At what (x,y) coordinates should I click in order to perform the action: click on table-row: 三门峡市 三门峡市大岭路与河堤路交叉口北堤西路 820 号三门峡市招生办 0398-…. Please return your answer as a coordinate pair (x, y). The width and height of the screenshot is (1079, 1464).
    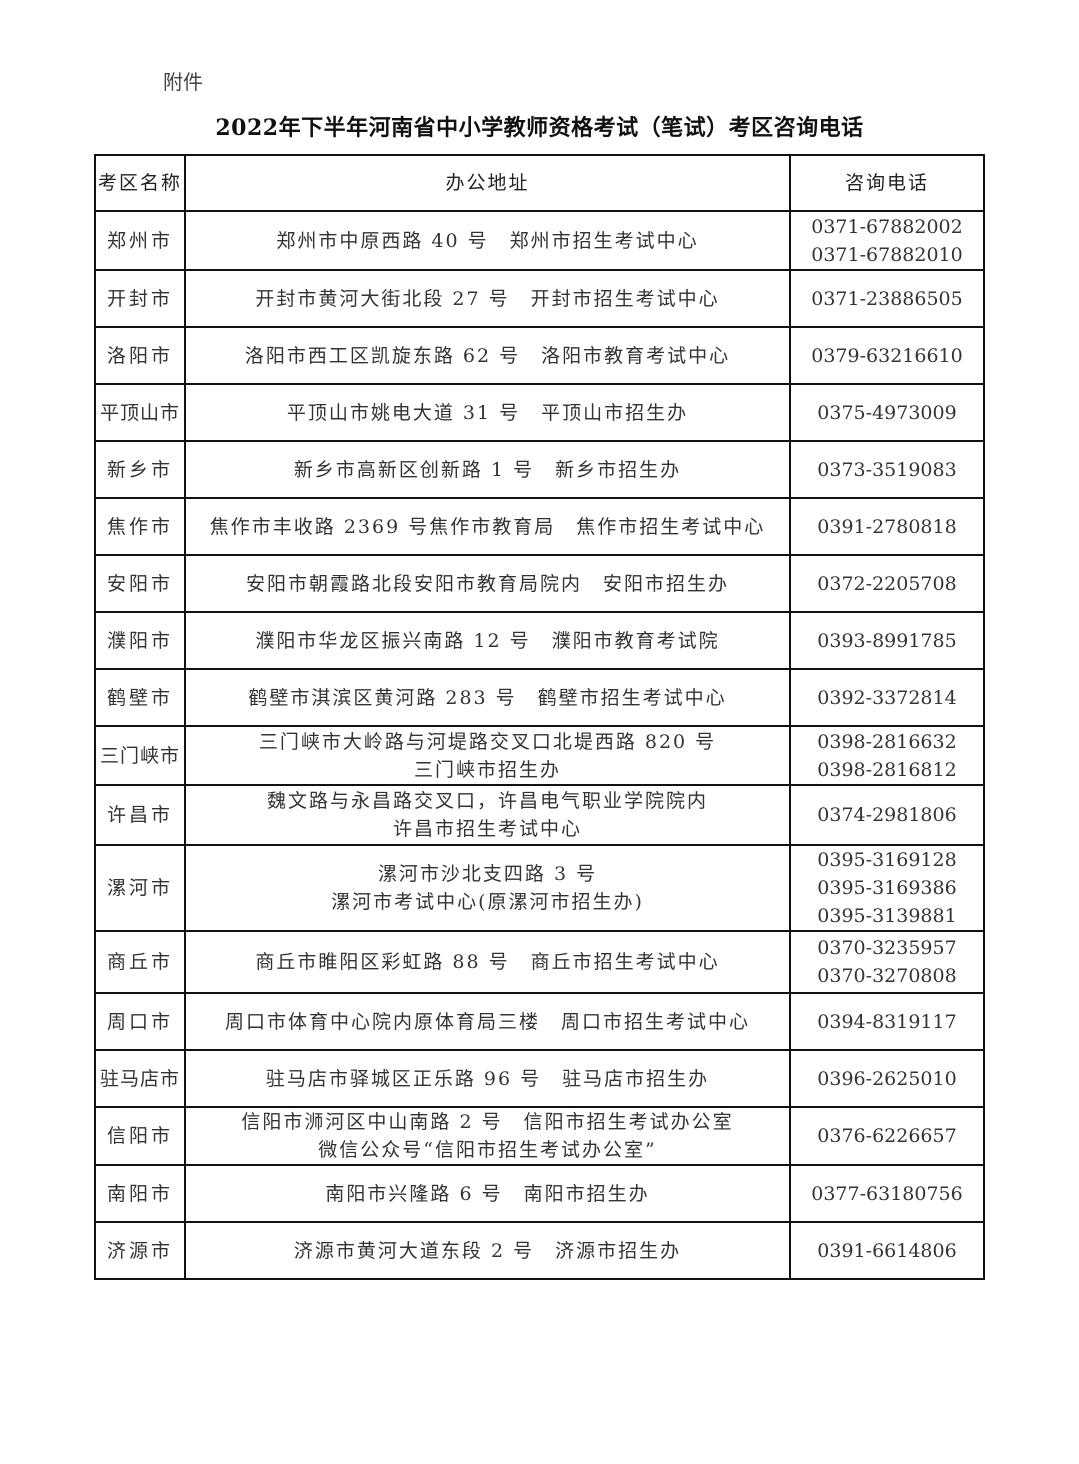
    Looking at the image, I should click on (539, 755).